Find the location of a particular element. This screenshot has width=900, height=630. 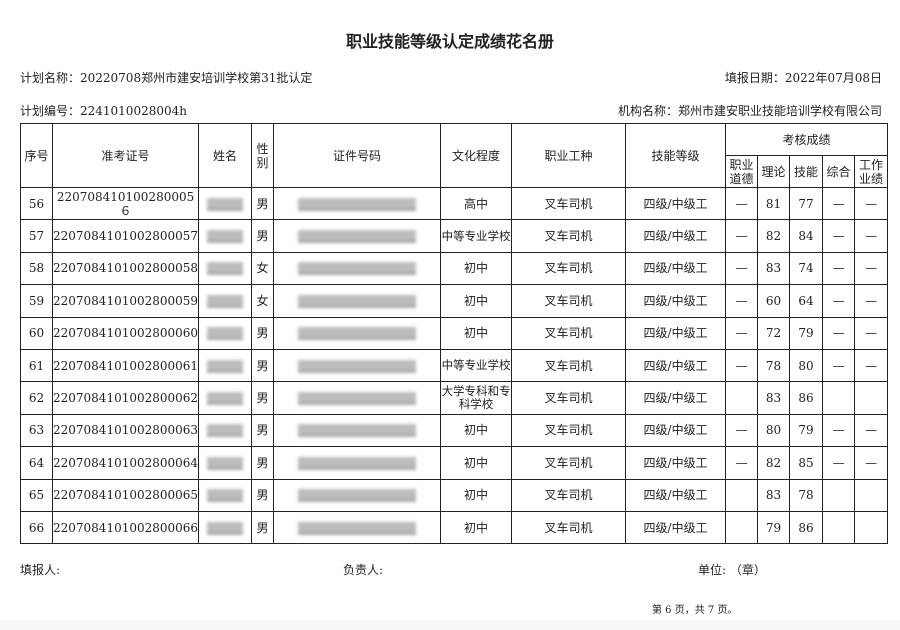

table-row: 66 2207084101002800066 男 初中 叉车司机 四级/中级工 79 86 is located at coordinates (454, 527).